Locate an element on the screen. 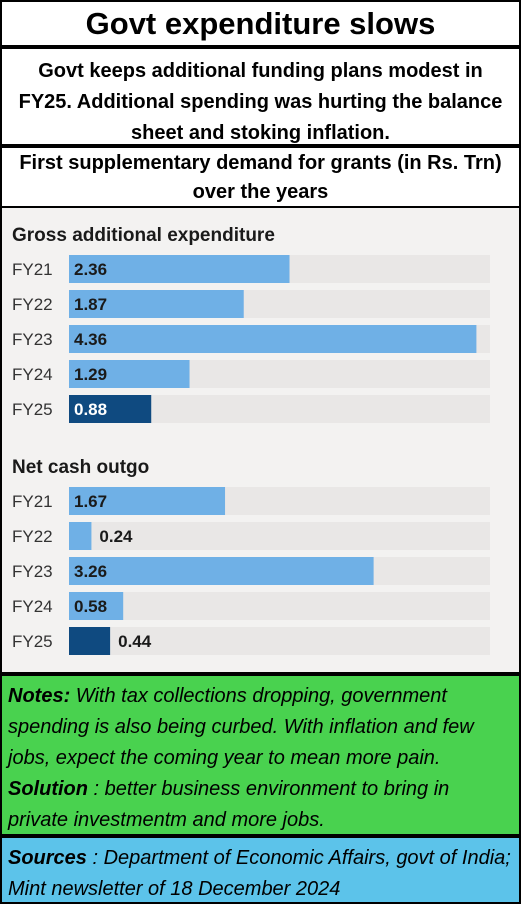 This screenshot has height=905, width=521. notes-label: Notes: is located at coordinates (39, 696).